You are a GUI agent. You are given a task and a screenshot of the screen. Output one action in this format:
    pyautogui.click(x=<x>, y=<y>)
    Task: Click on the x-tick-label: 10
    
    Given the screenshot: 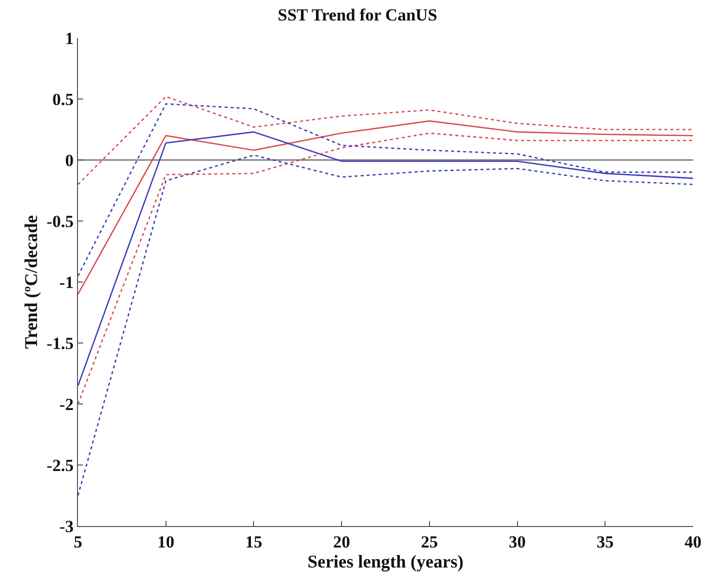 What is the action you would take?
    pyautogui.click(x=165, y=542)
    